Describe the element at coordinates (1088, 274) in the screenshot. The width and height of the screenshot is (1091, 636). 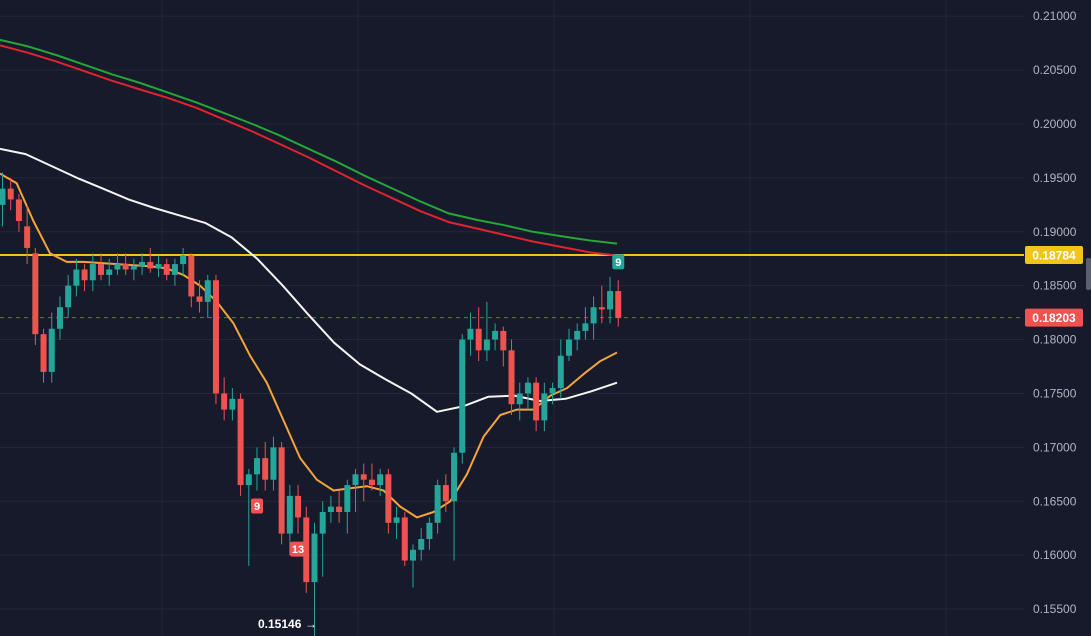
I see `axis-scroll-handle` at that location.